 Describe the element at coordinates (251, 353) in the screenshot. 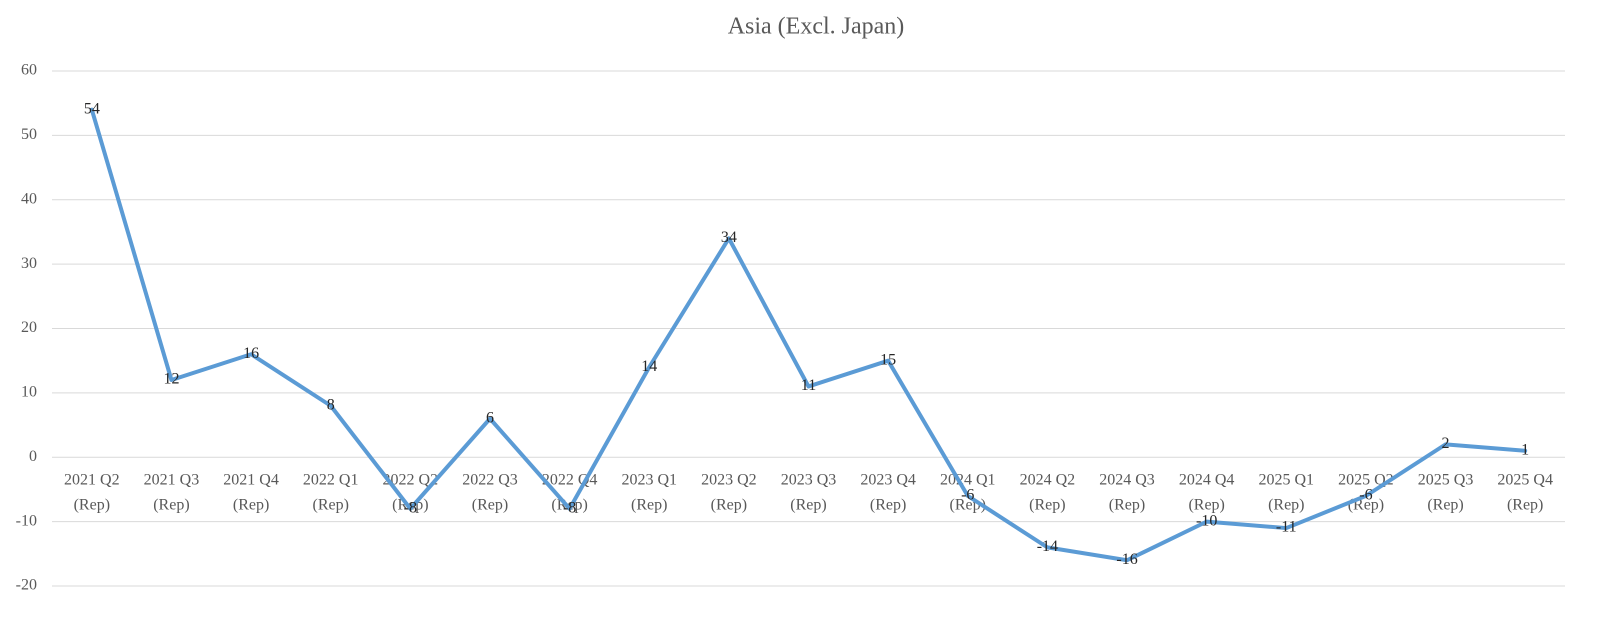

I see `data-label: 16` at that location.